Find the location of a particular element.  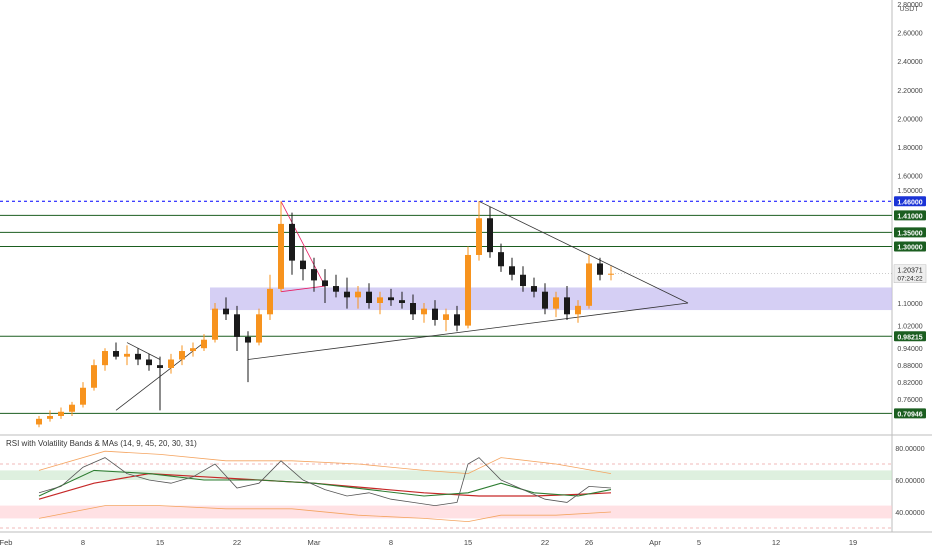

support-zone is located at coordinates (551, 299).